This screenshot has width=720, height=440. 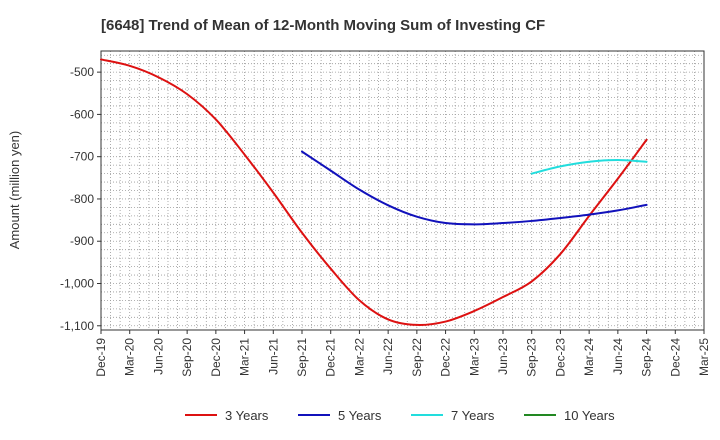 What do you see at coordinates (302, 357) in the screenshot?
I see `x-tick-label: Sep-21` at bounding box center [302, 357].